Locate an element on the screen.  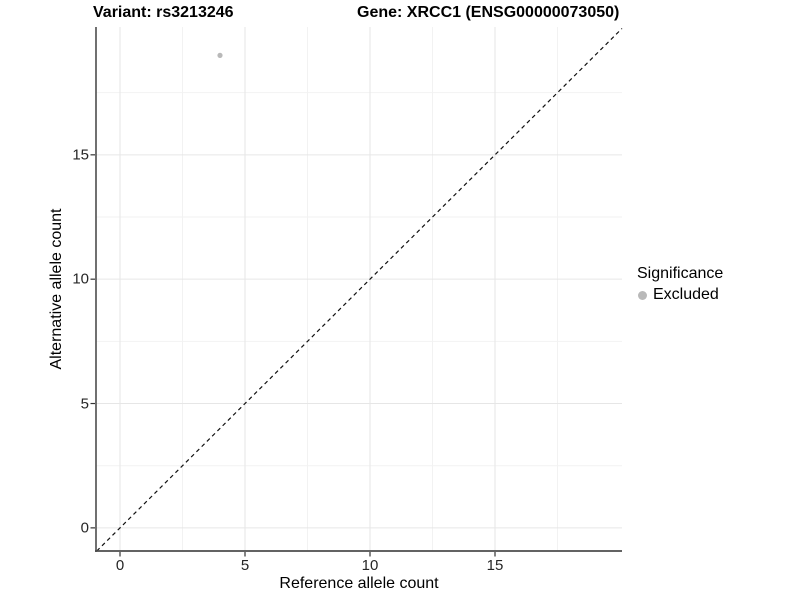
y-axis-title: Alternative allele count is located at coordinates (56, 289).